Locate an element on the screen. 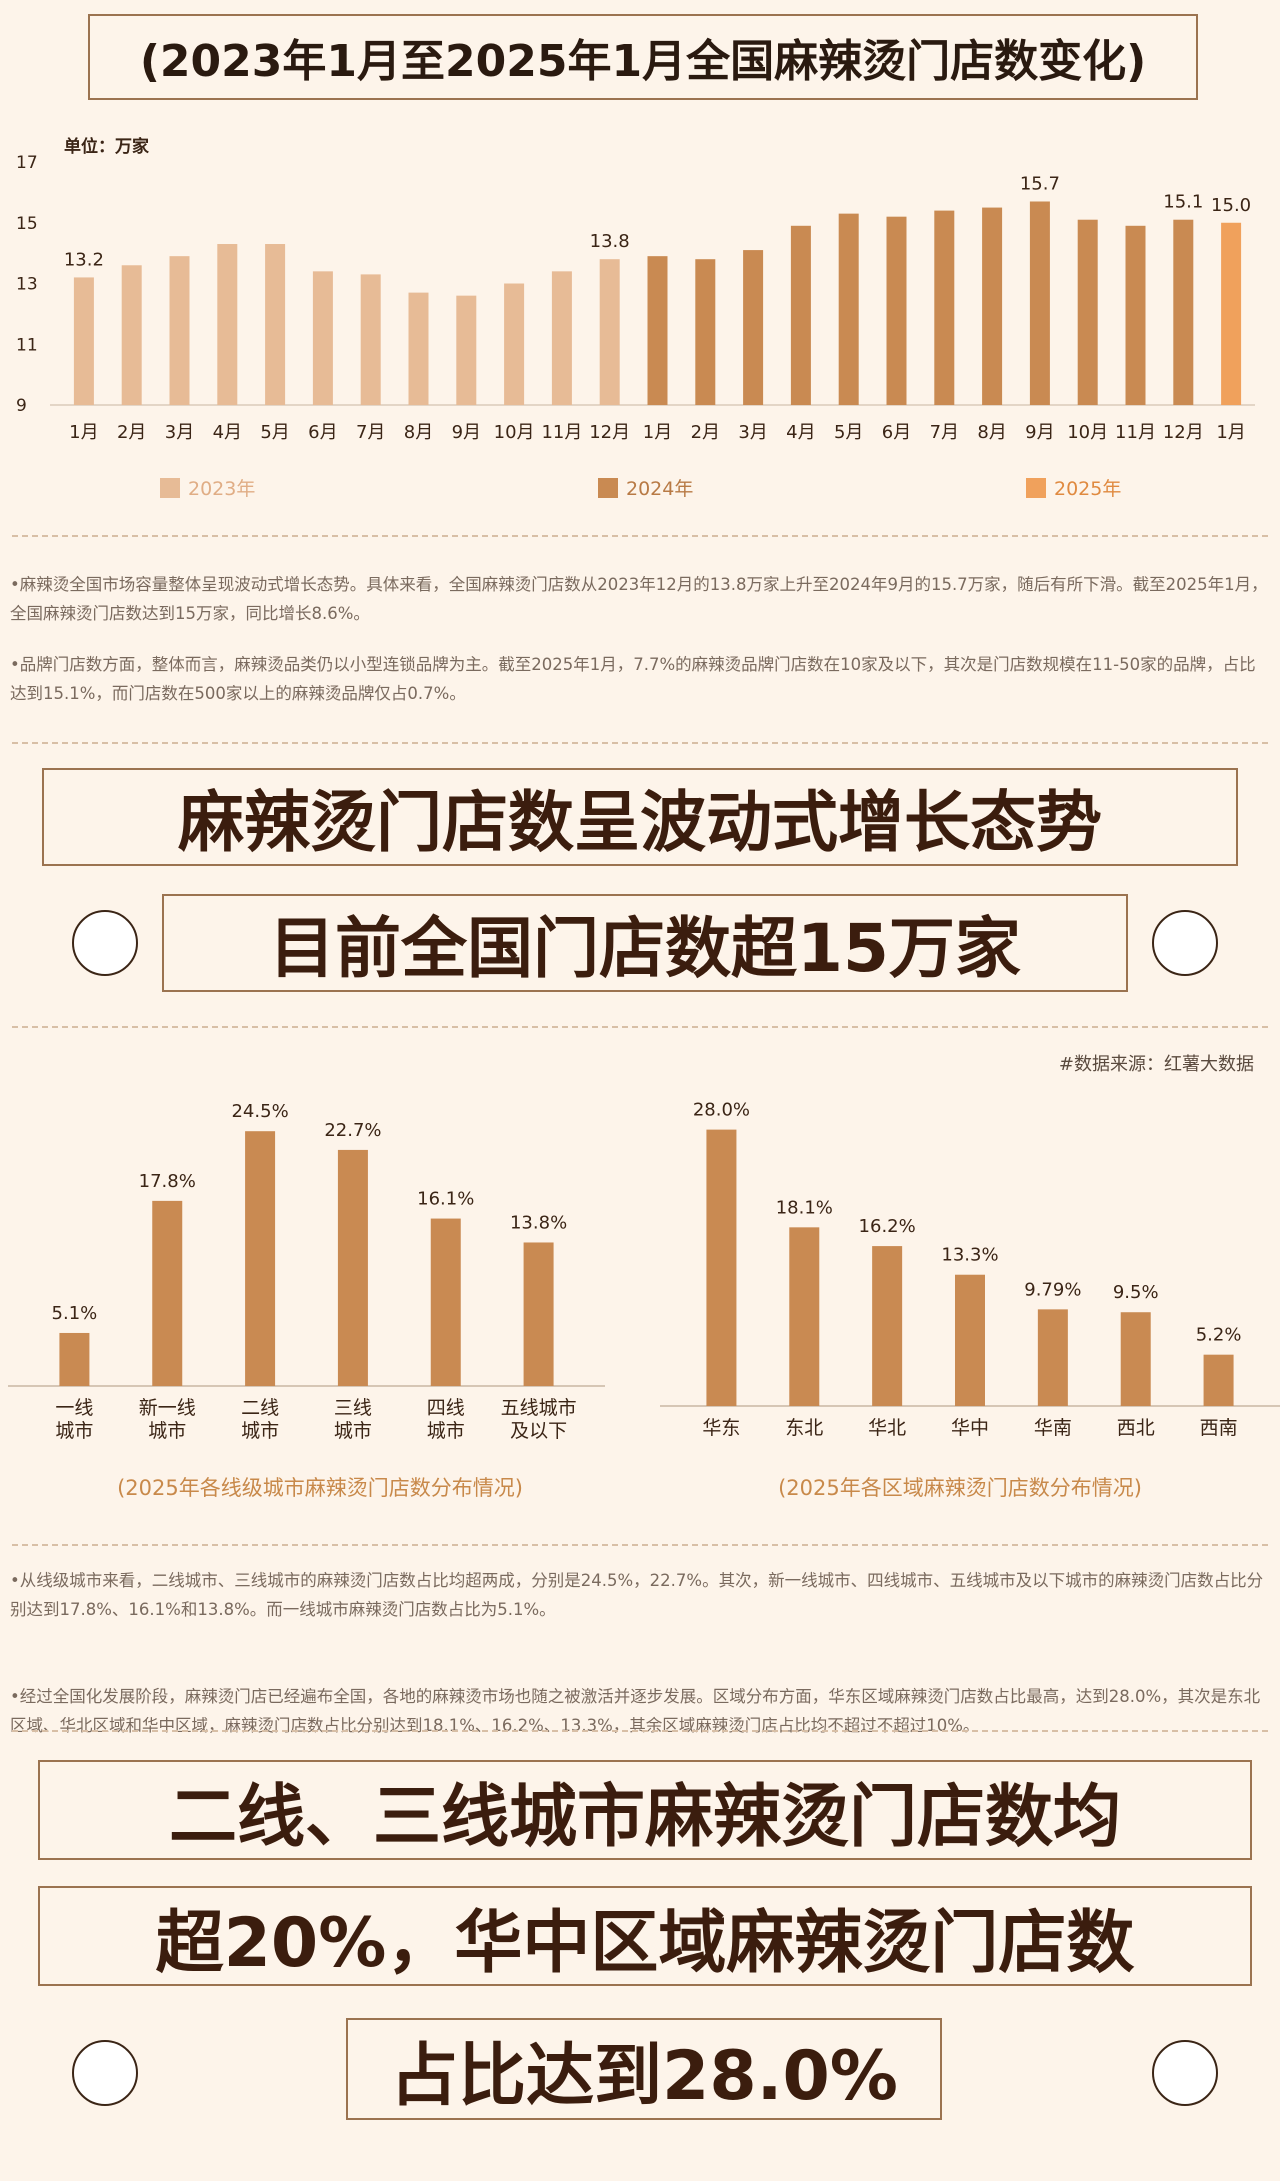  unit-label: 单位：万家 is located at coordinates (106, 147).